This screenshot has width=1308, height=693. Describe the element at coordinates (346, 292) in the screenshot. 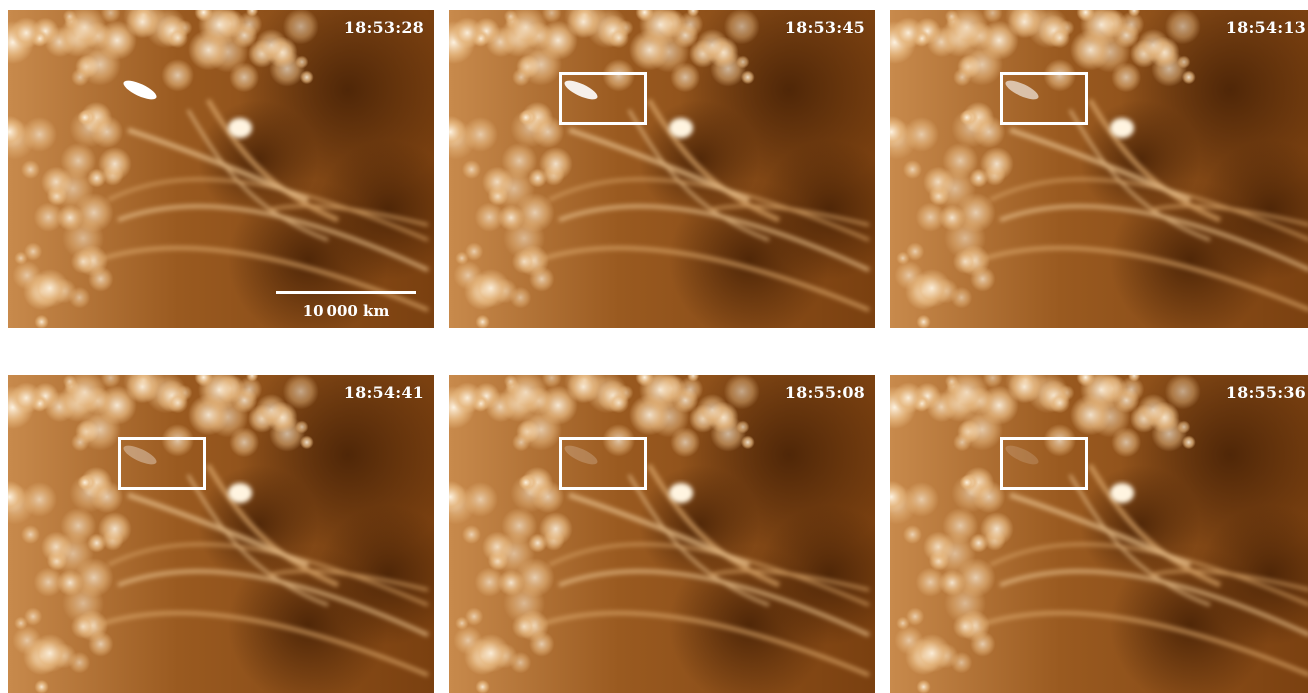

I see `scale-bar` at that location.